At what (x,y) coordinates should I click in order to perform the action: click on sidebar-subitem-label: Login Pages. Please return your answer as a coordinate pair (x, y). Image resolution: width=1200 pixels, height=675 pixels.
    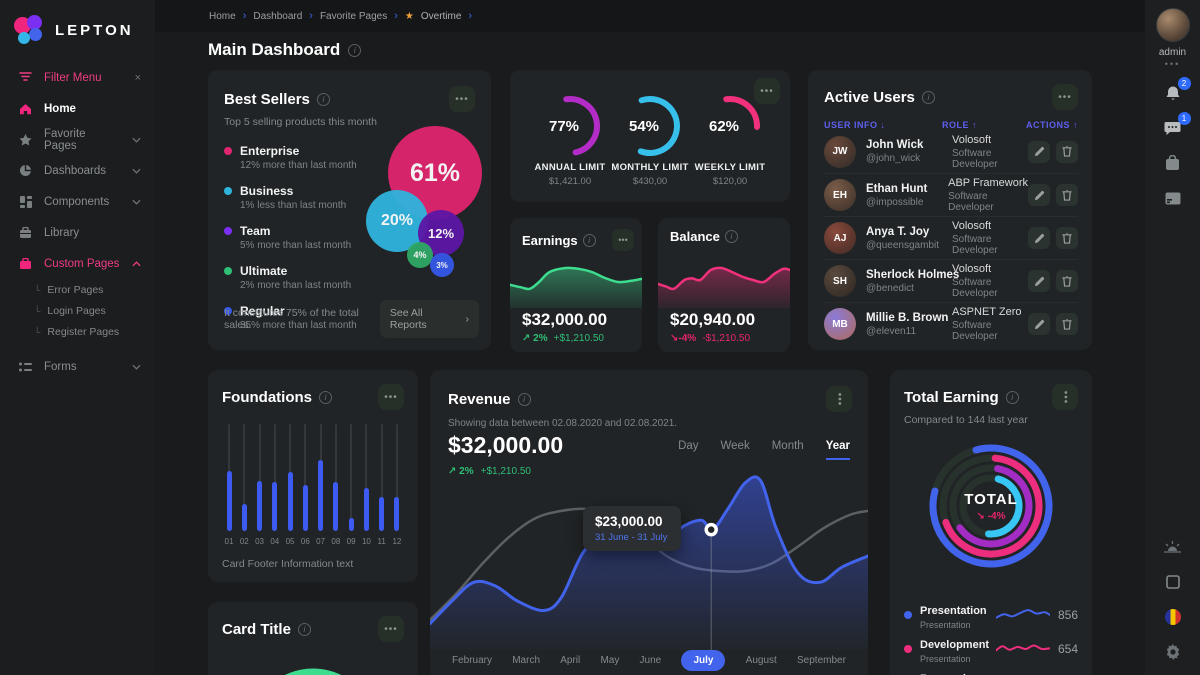
    Looking at the image, I should click on (76, 310).